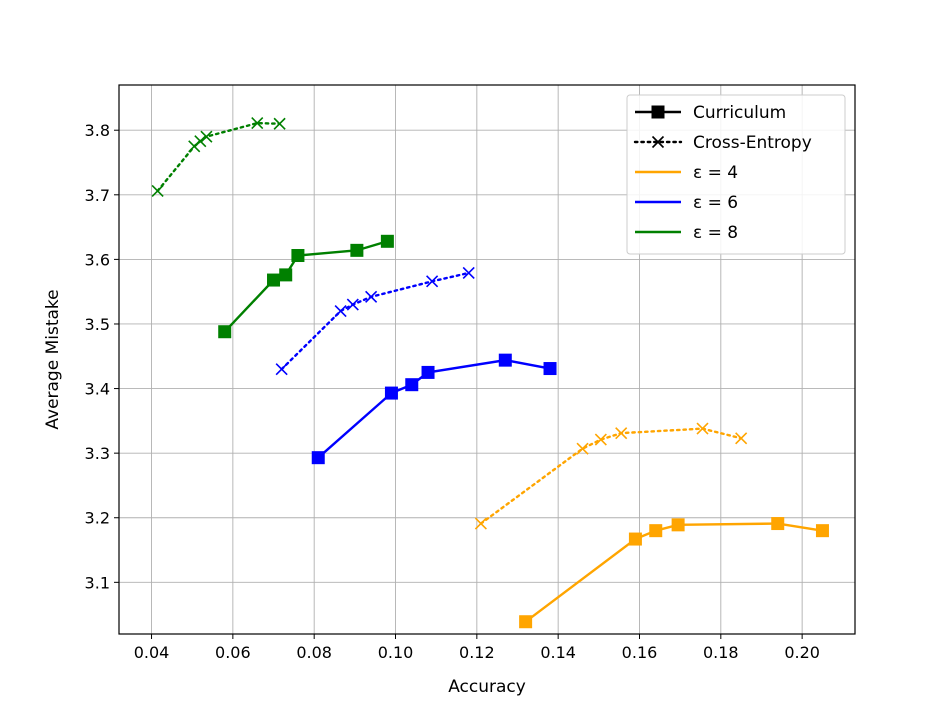  Describe the element at coordinates (53, 359) in the screenshot. I see `y-axis-label: Average Mistake` at that location.